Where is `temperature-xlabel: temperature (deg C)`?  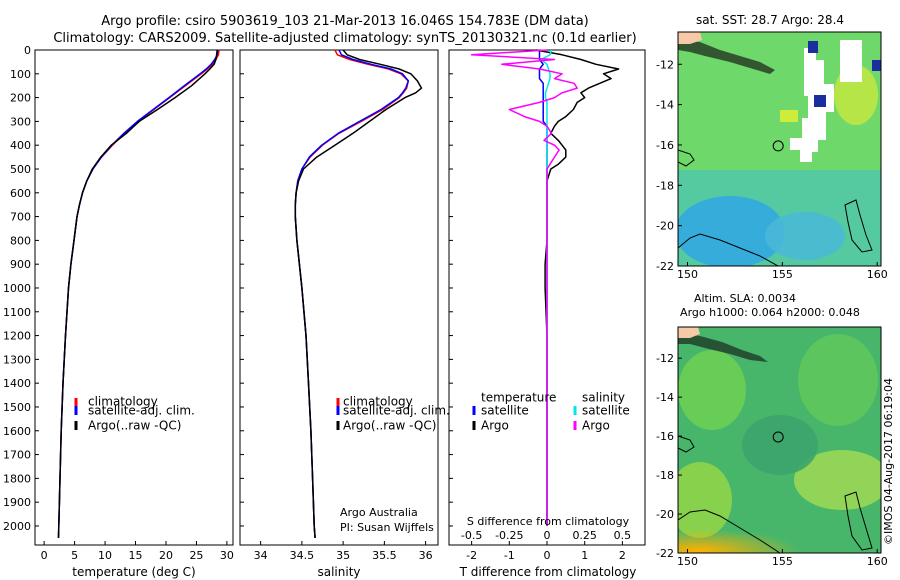 temperature-xlabel: temperature (deg C) is located at coordinates (133, 572).